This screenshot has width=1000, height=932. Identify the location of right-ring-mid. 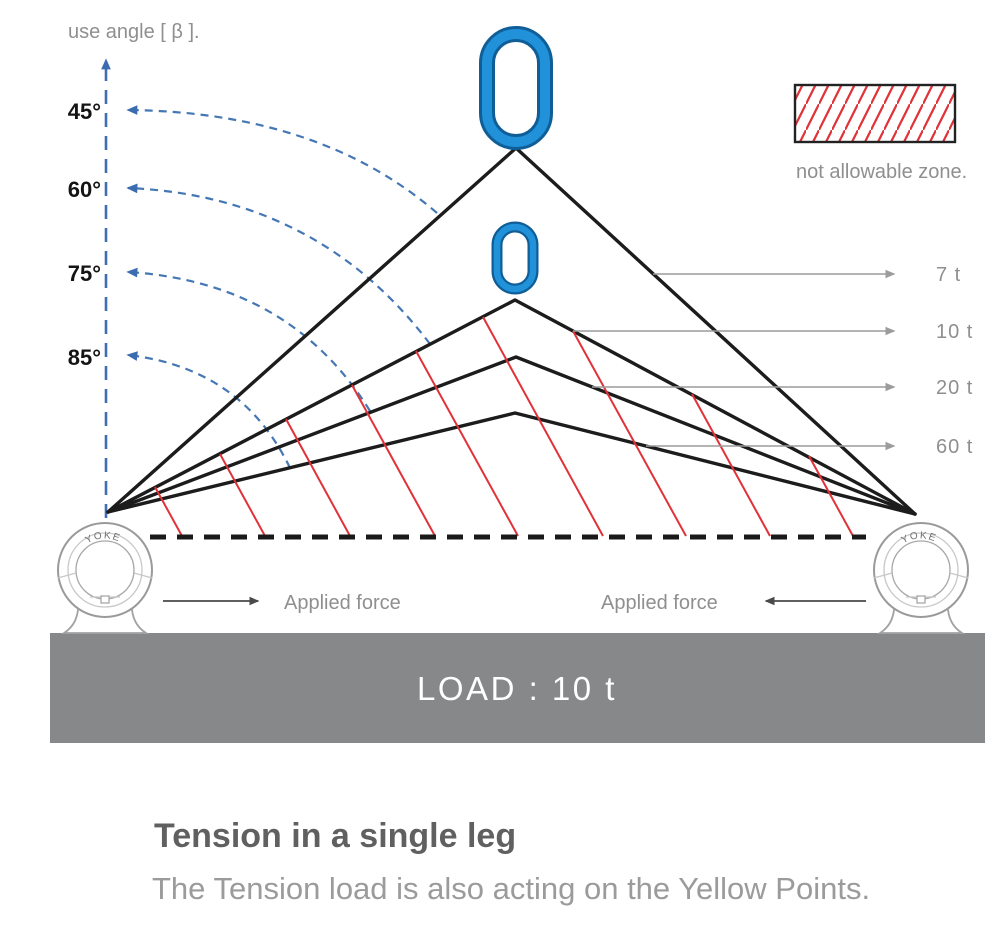
(921, 570).